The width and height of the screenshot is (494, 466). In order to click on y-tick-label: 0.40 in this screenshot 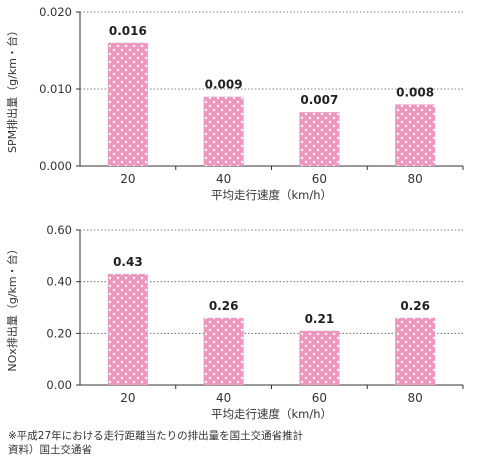, I will do `click(59, 282)`.